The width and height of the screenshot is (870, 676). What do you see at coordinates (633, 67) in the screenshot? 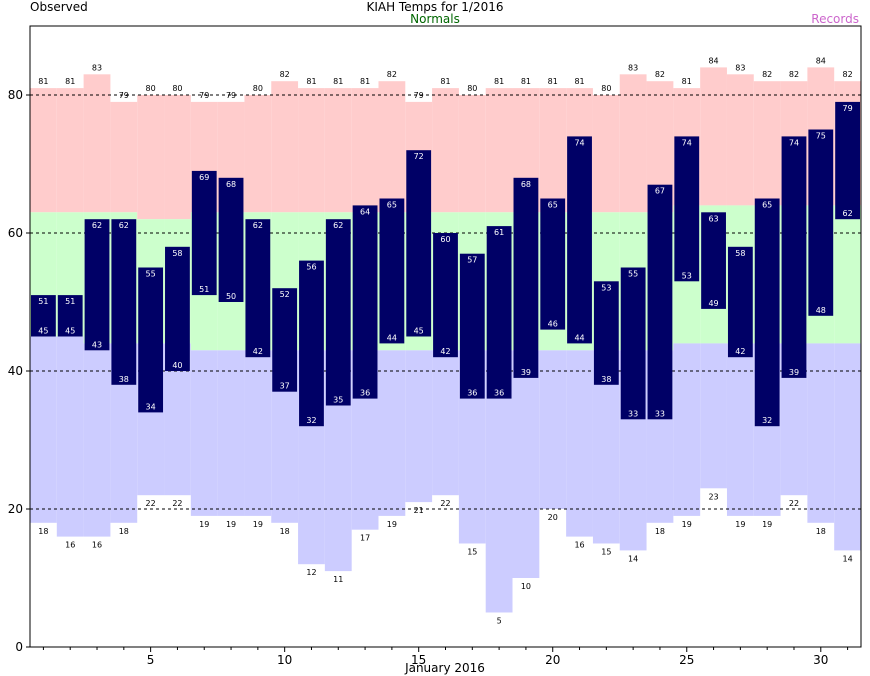
I see `record-high-label: 83` at bounding box center [633, 67].